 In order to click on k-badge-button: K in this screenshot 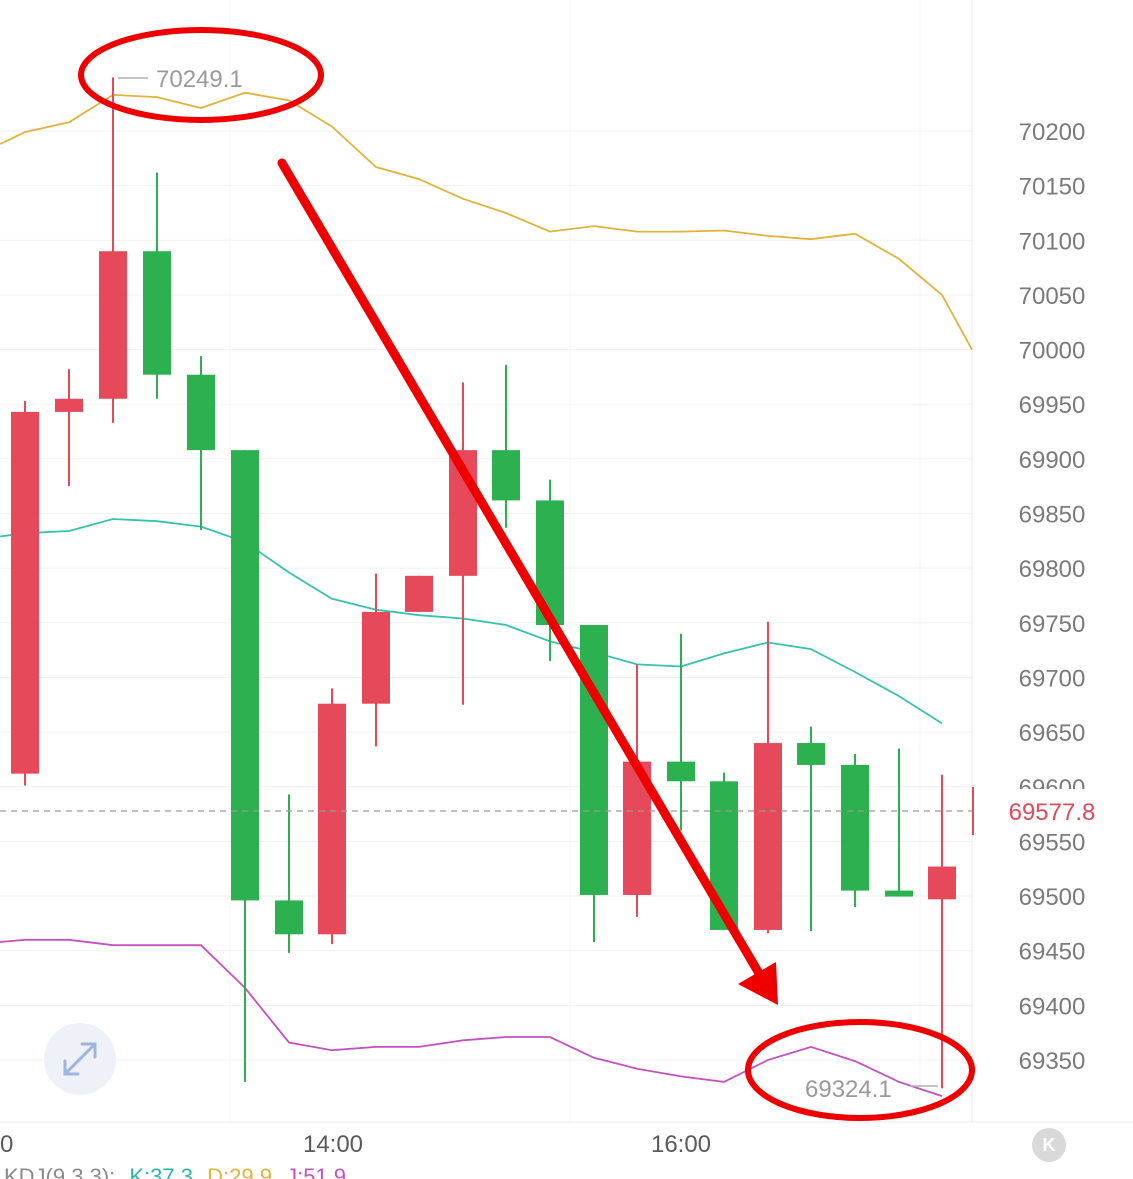, I will do `click(1049, 1145)`.